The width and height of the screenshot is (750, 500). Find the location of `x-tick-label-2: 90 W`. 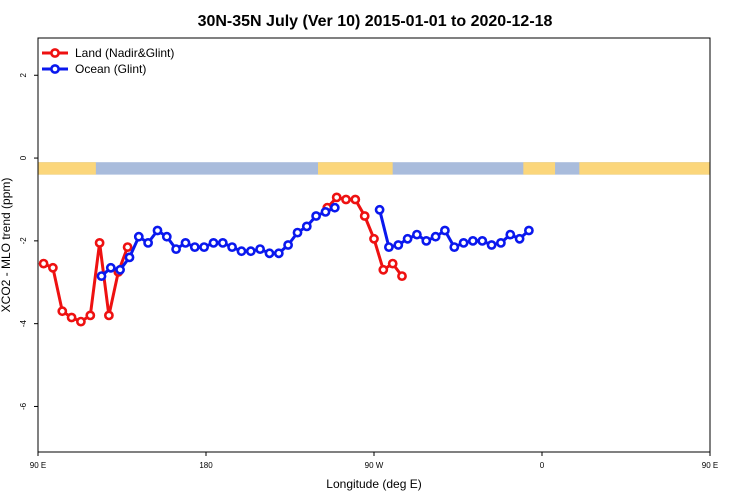

x-tick-label-2: 90 W is located at coordinates (374, 465).